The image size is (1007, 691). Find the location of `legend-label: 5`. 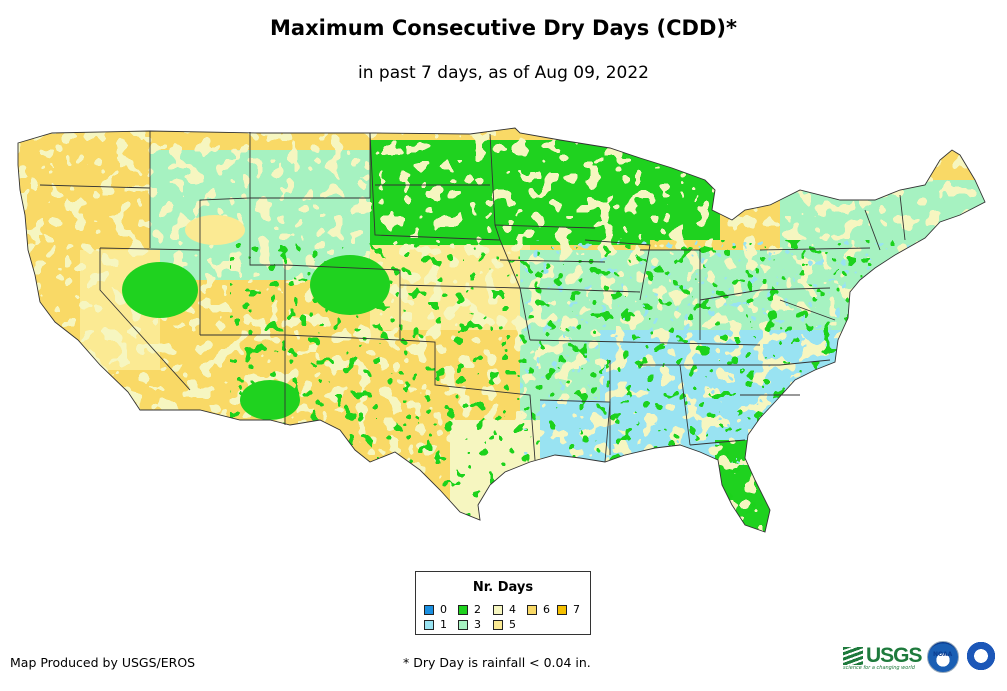

legend-label: 5 is located at coordinates (512, 624).